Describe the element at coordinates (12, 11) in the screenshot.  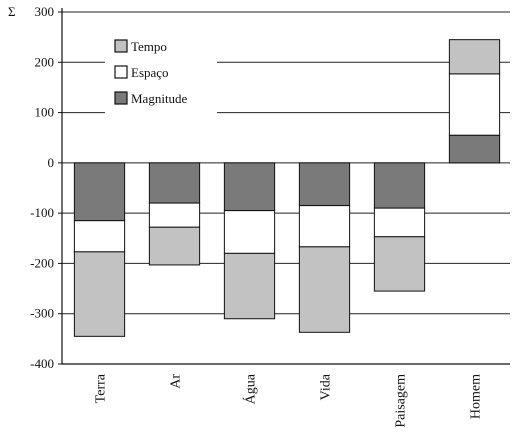
I see `y-axis-title: Σ` at that location.